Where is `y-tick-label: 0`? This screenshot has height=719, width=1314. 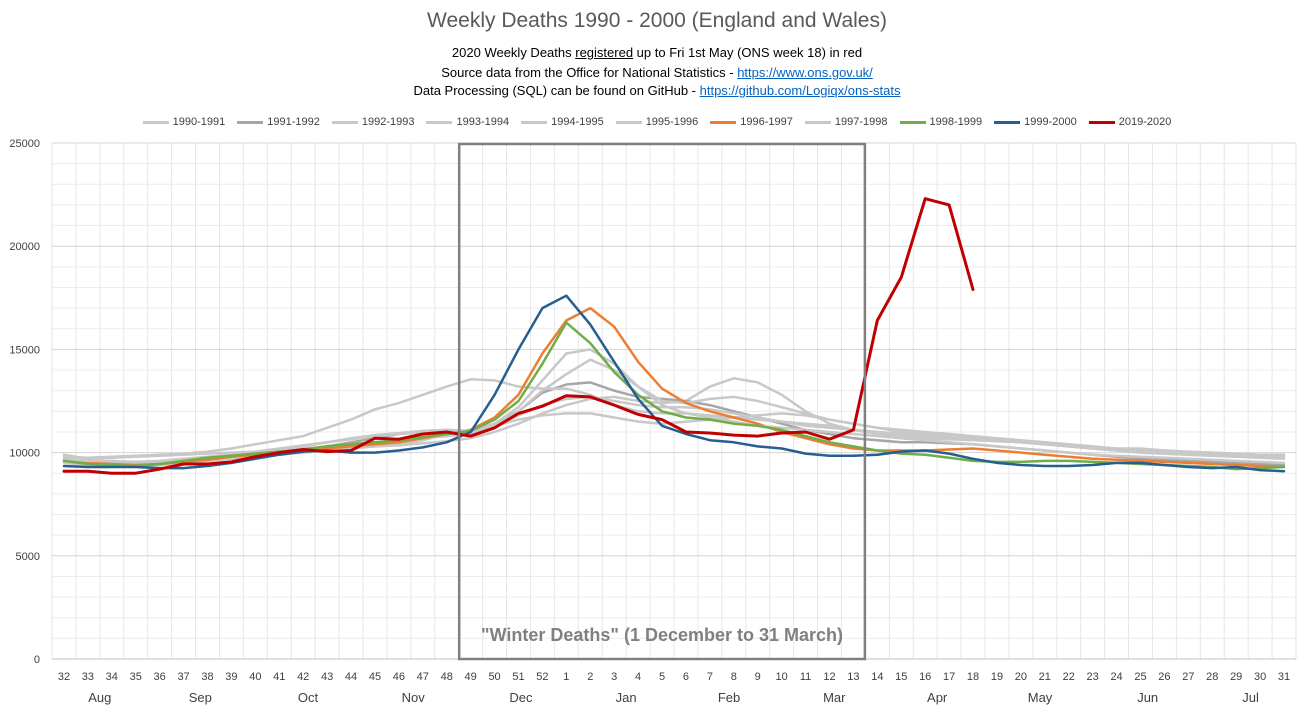 y-tick-label: 0 is located at coordinates (37, 660).